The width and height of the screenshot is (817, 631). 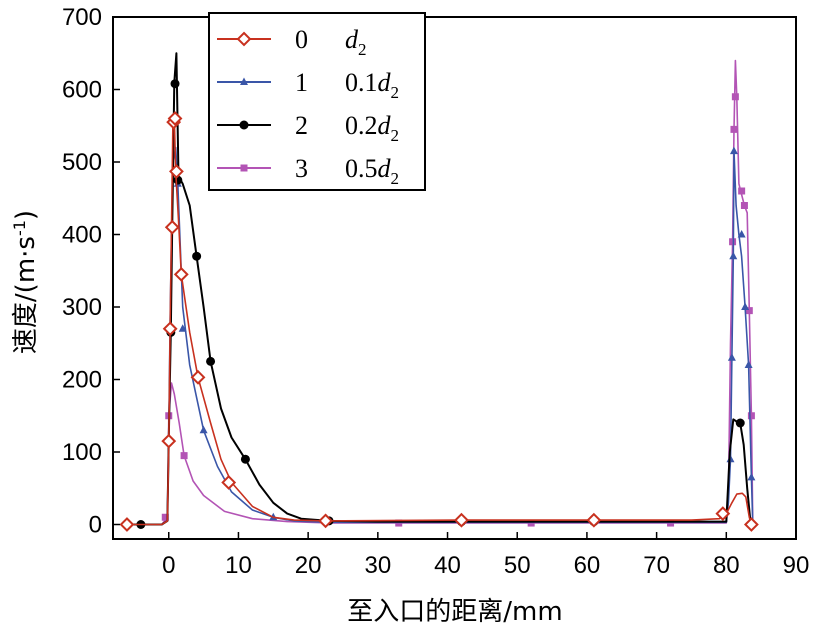 What do you see at coordinates (301, 82) in the screenshot?
I see `legend-id: 1` at bounding box center [301, 82].